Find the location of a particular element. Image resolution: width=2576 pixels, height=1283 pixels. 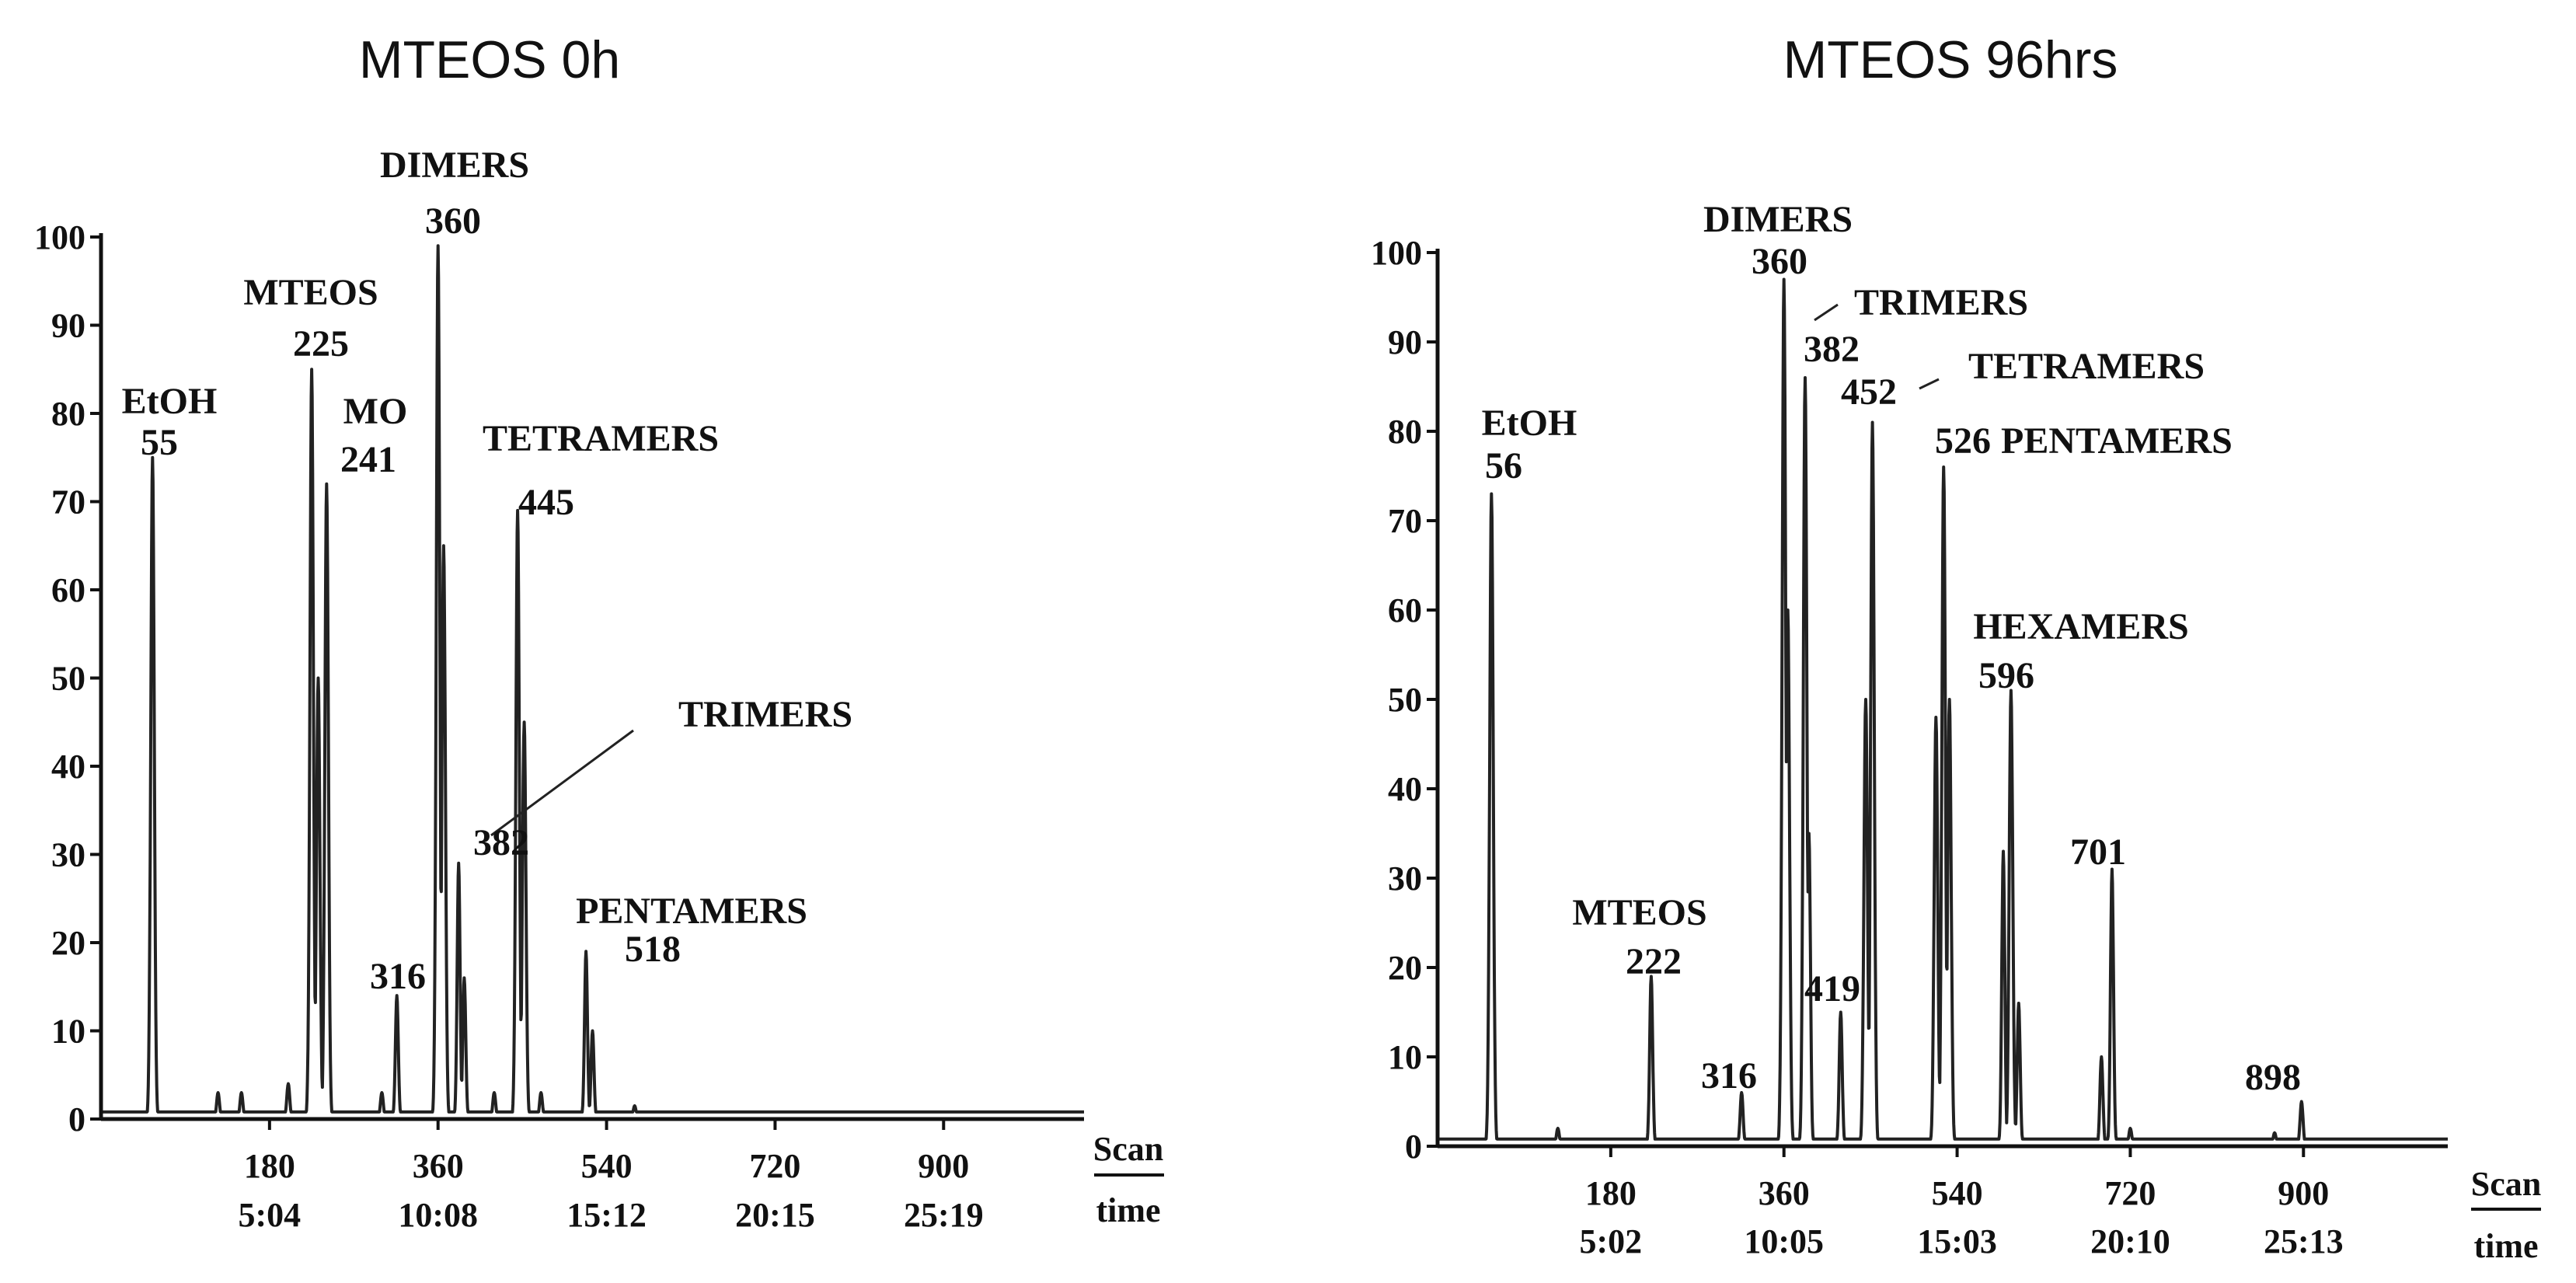

peak-label-898: 898 is located at coordinates (2273, 1077).